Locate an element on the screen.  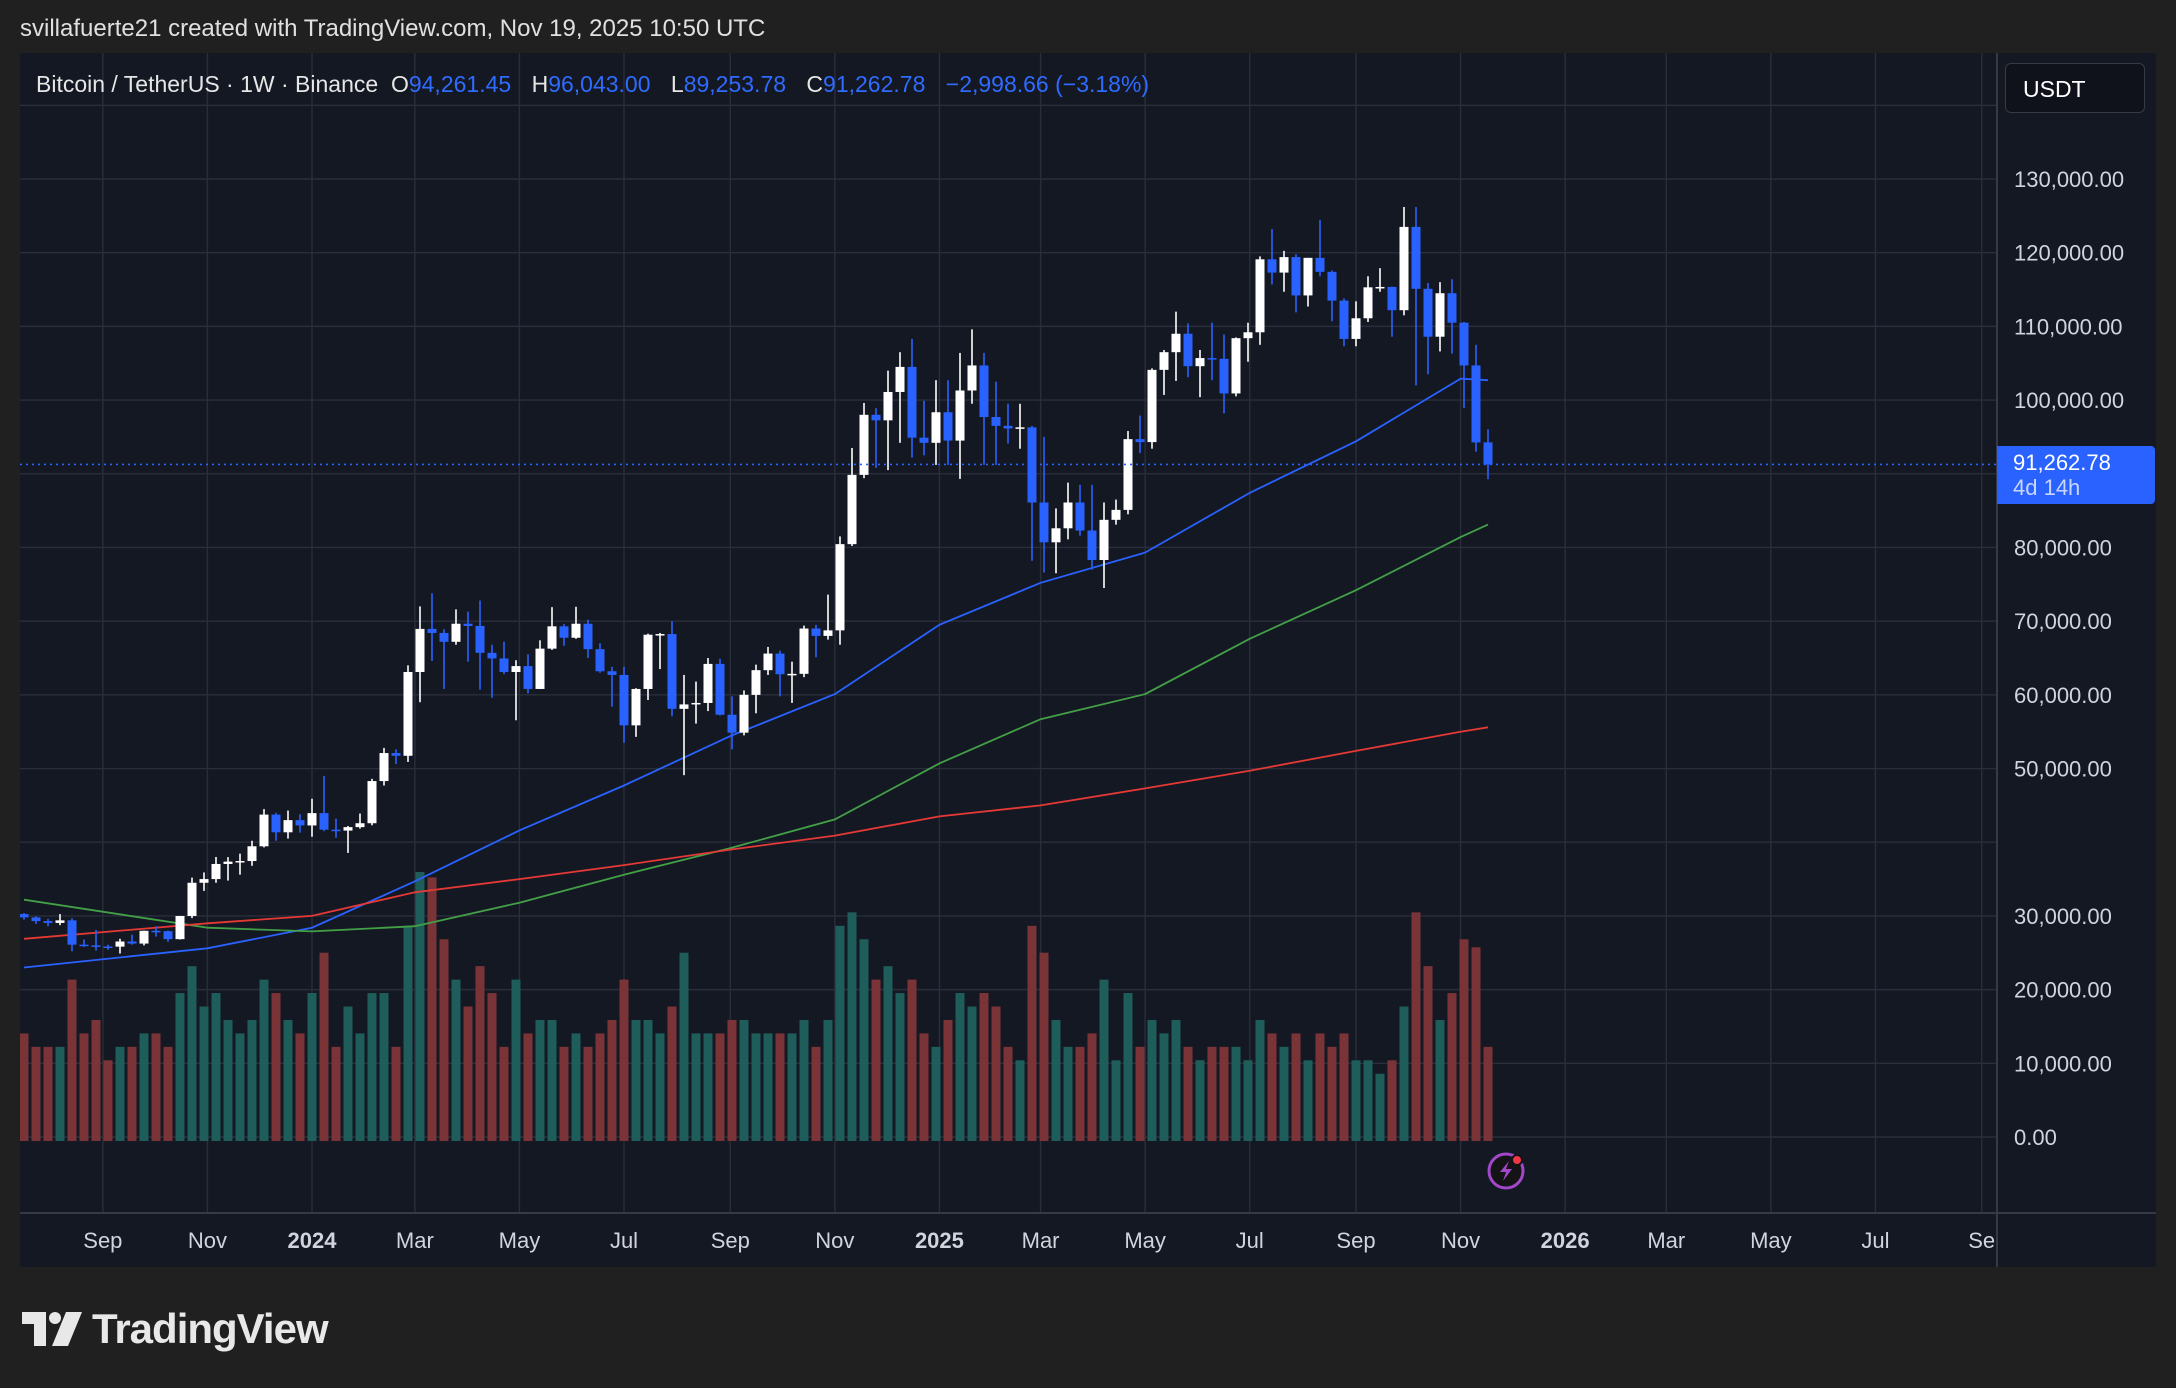
high-value: 96,043.00 is located at coordinates (599, 84).